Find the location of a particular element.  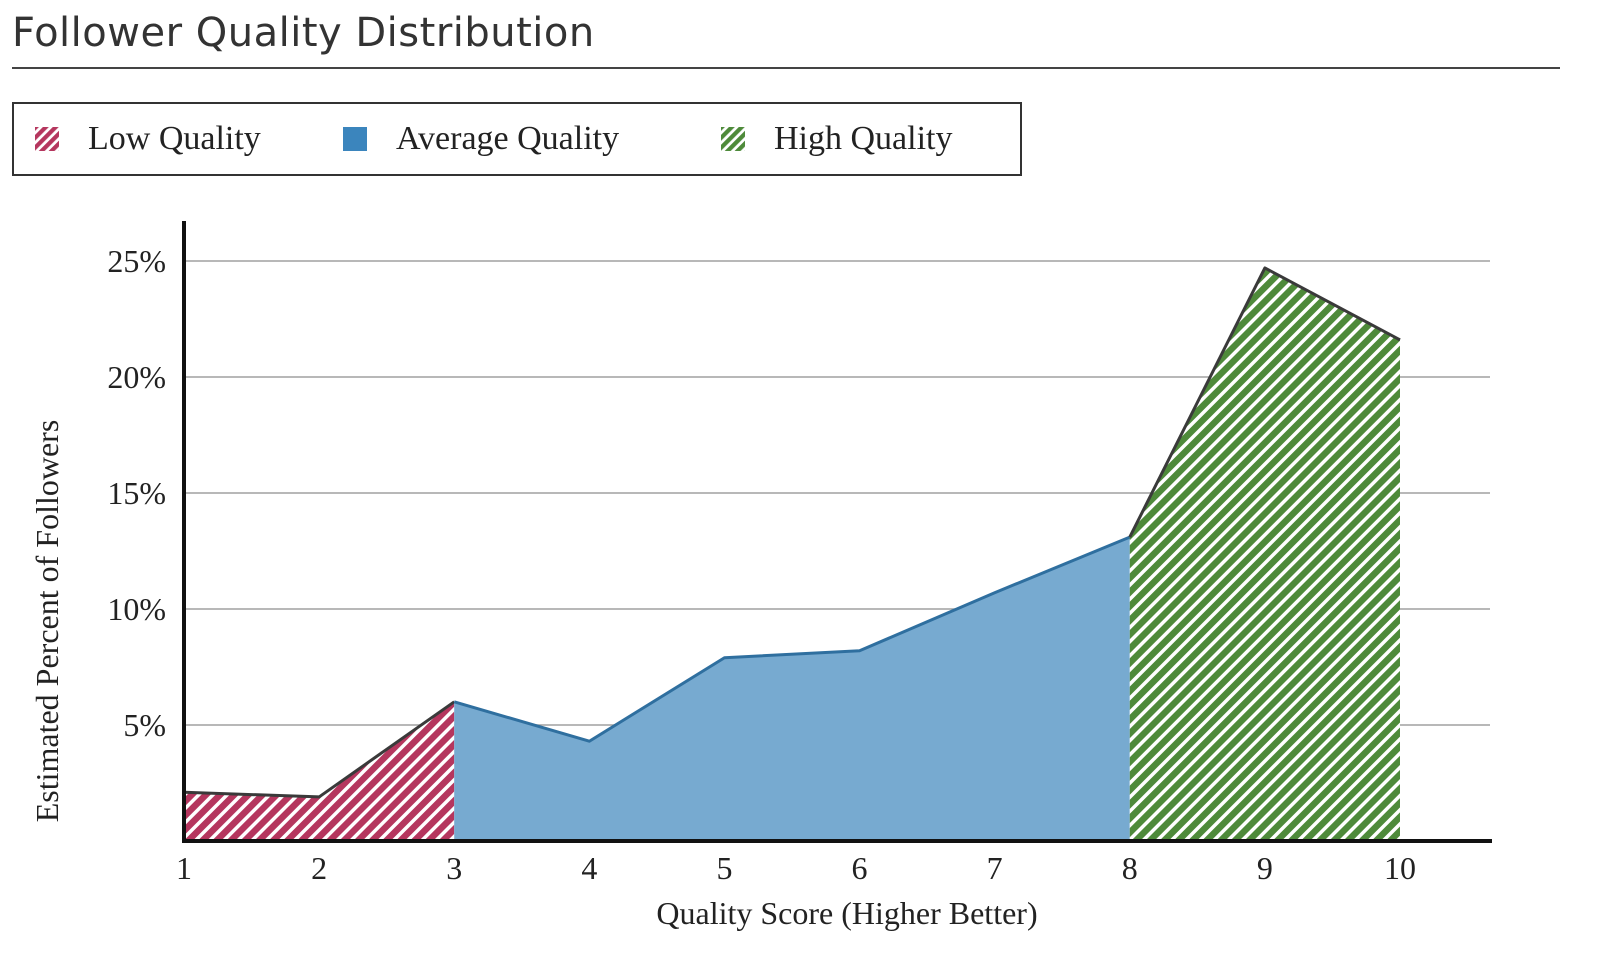

y-tick-label: 5% is located at coordinates (144, 725).